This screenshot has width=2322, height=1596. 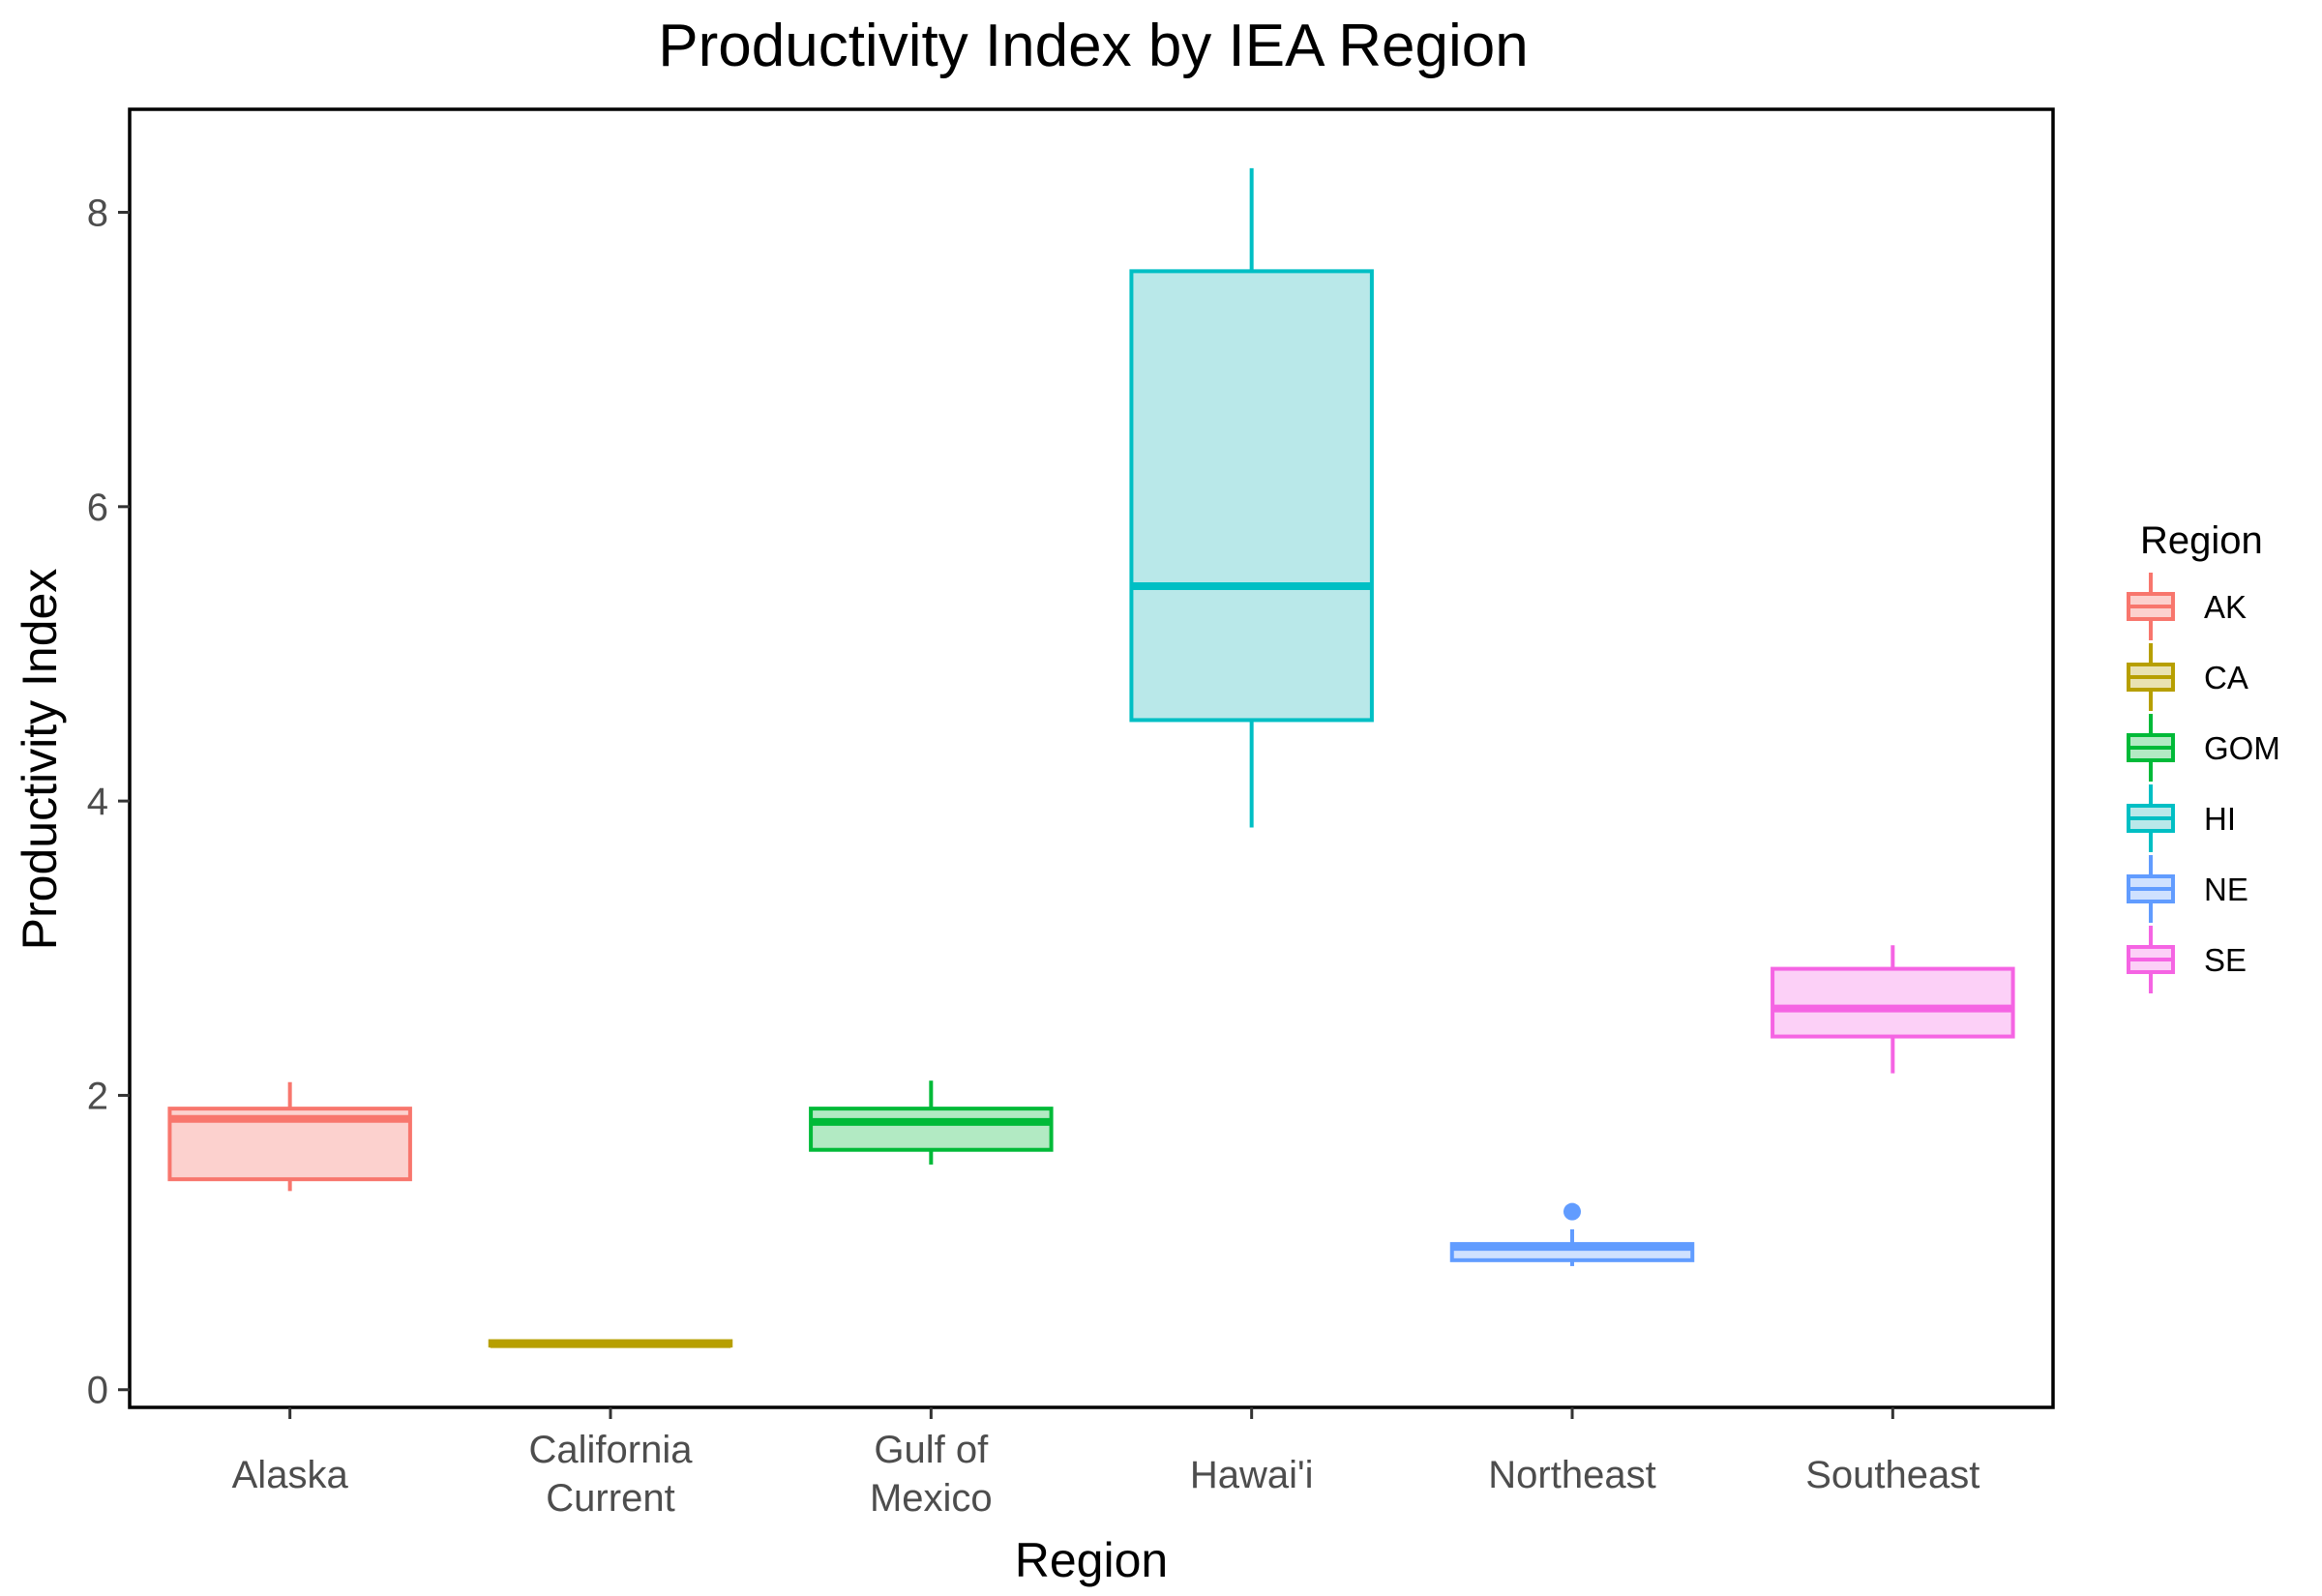 I want to click on legend: Region AK CA GOM HI NE SE, so click(x=2203, y=756).